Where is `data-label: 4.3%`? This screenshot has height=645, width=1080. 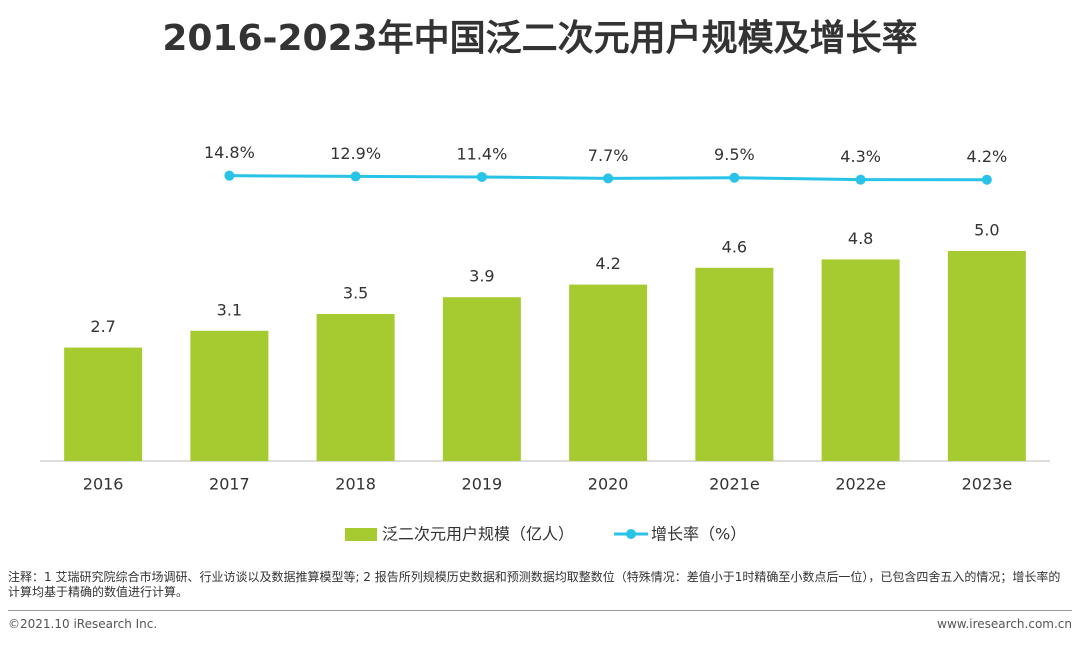 data-label: 4.3% is located at coordinates (860, 156).